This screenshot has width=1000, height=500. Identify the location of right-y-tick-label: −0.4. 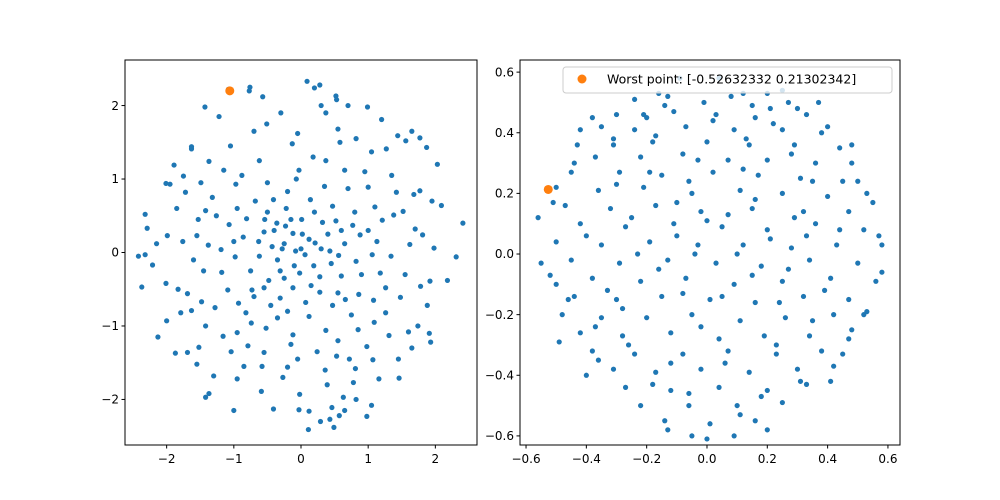
(499, 375).